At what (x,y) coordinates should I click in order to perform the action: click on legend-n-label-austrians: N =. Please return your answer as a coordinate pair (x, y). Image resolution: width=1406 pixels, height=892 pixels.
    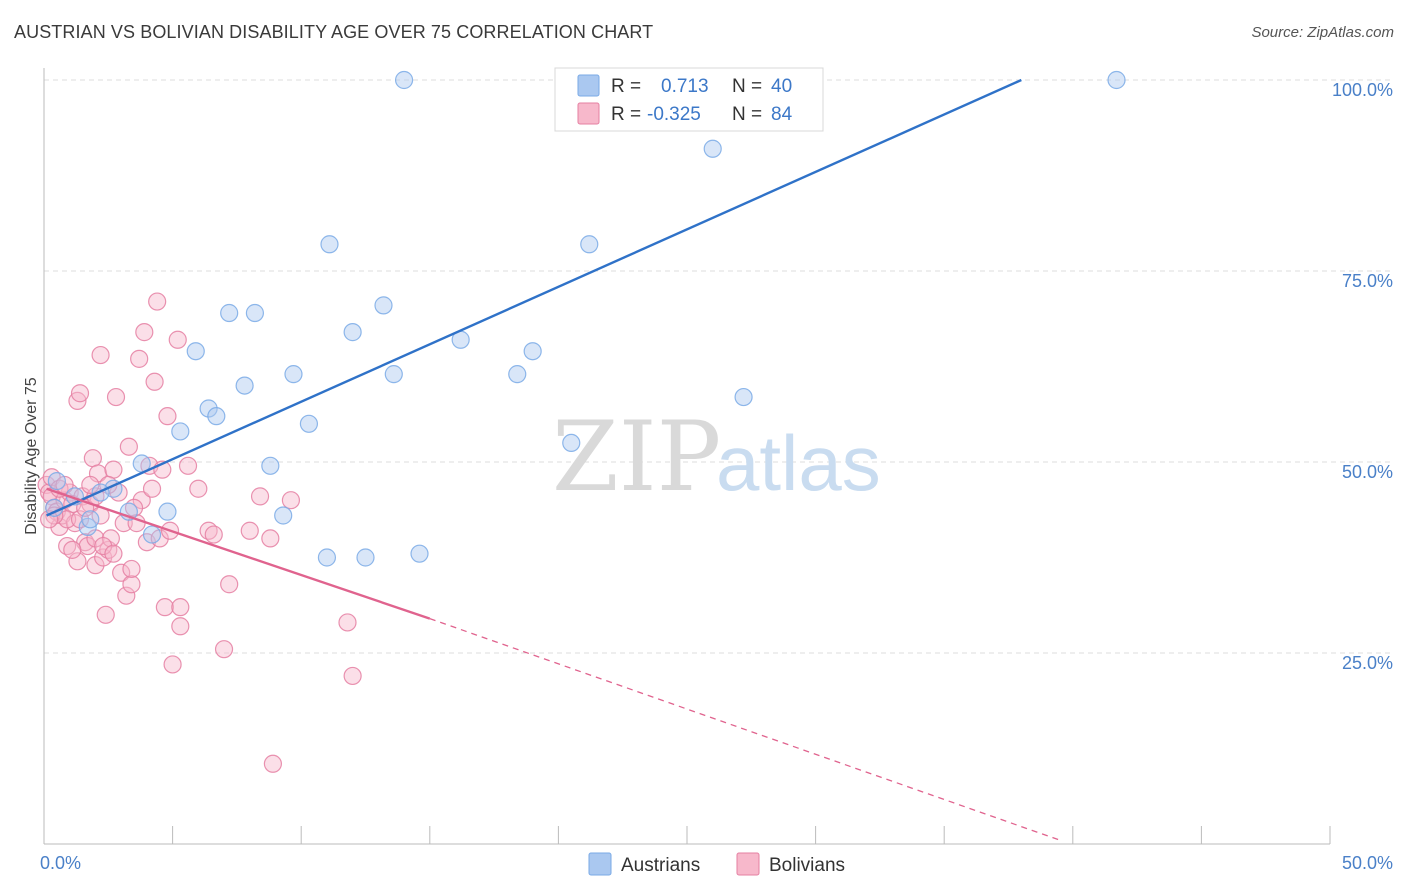
    Looking at the image, I should click on (747, 86).